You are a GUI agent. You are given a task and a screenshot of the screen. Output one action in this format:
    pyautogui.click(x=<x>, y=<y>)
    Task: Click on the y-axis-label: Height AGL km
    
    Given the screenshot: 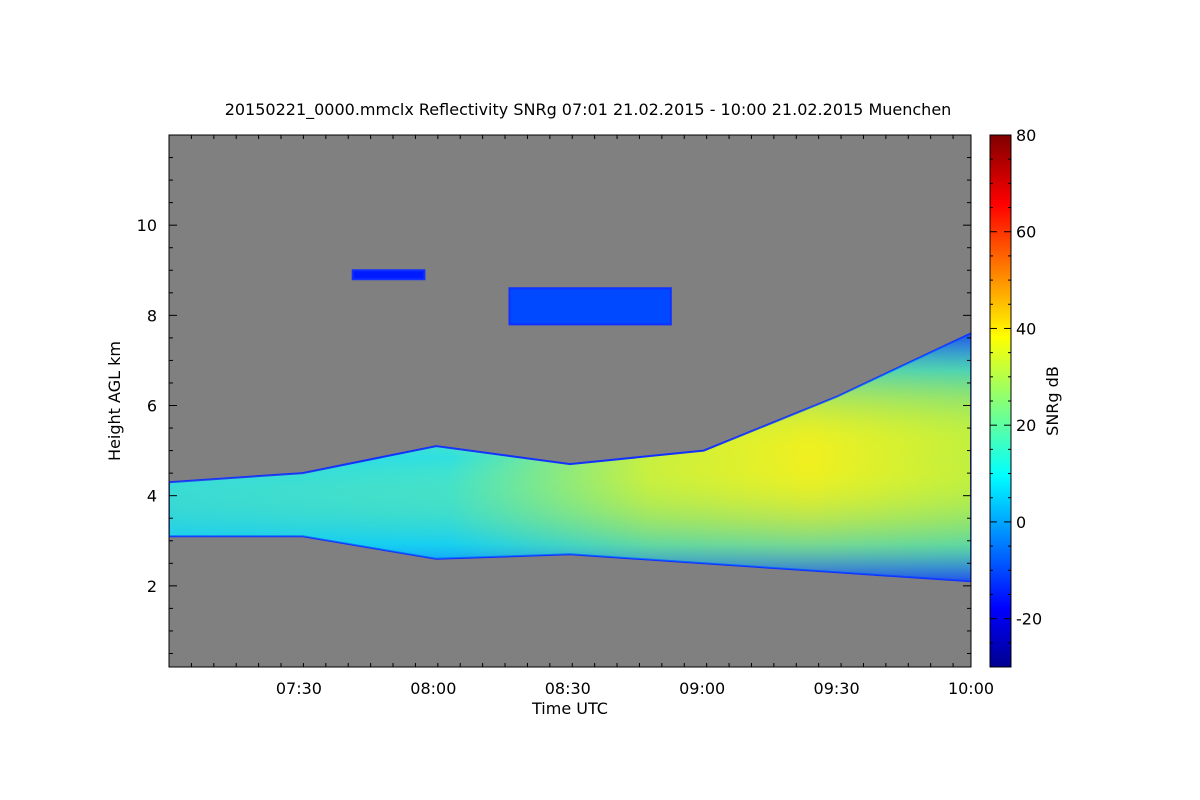 What is the action you would take?
    pyautogui.click(x=114, y=401)
    